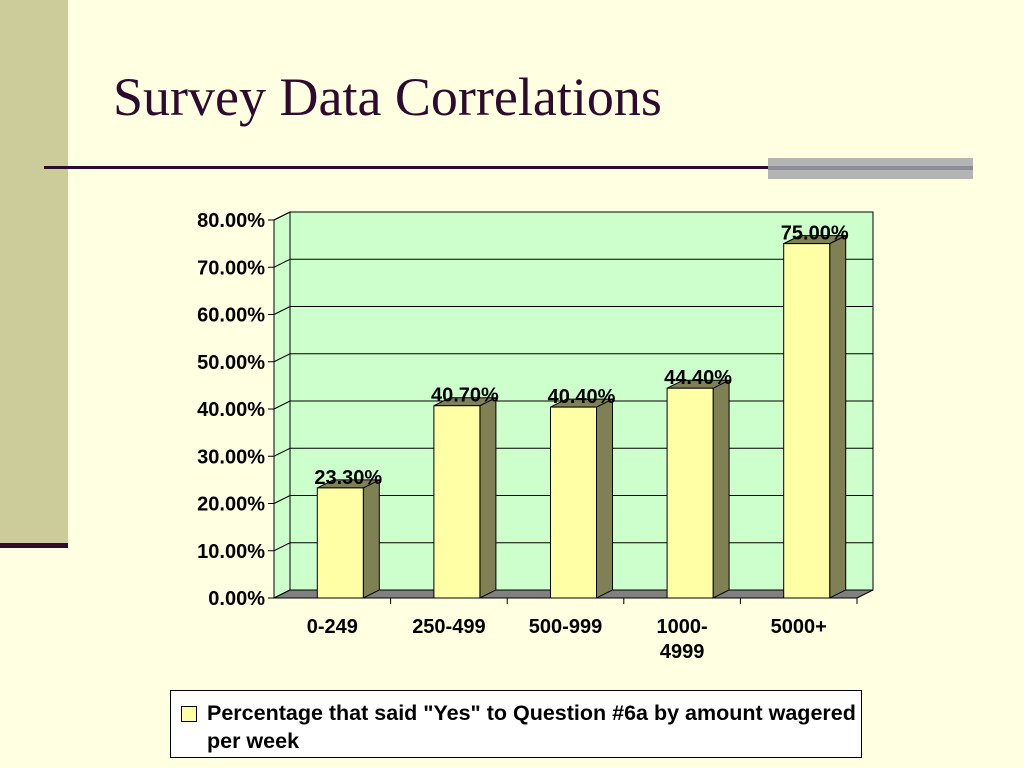 The image size is (1024, 768). What do you see at coordinates (348, 478) in the screenshot?
I see `data-label: 23.30%` at bounding box center [348, 478].